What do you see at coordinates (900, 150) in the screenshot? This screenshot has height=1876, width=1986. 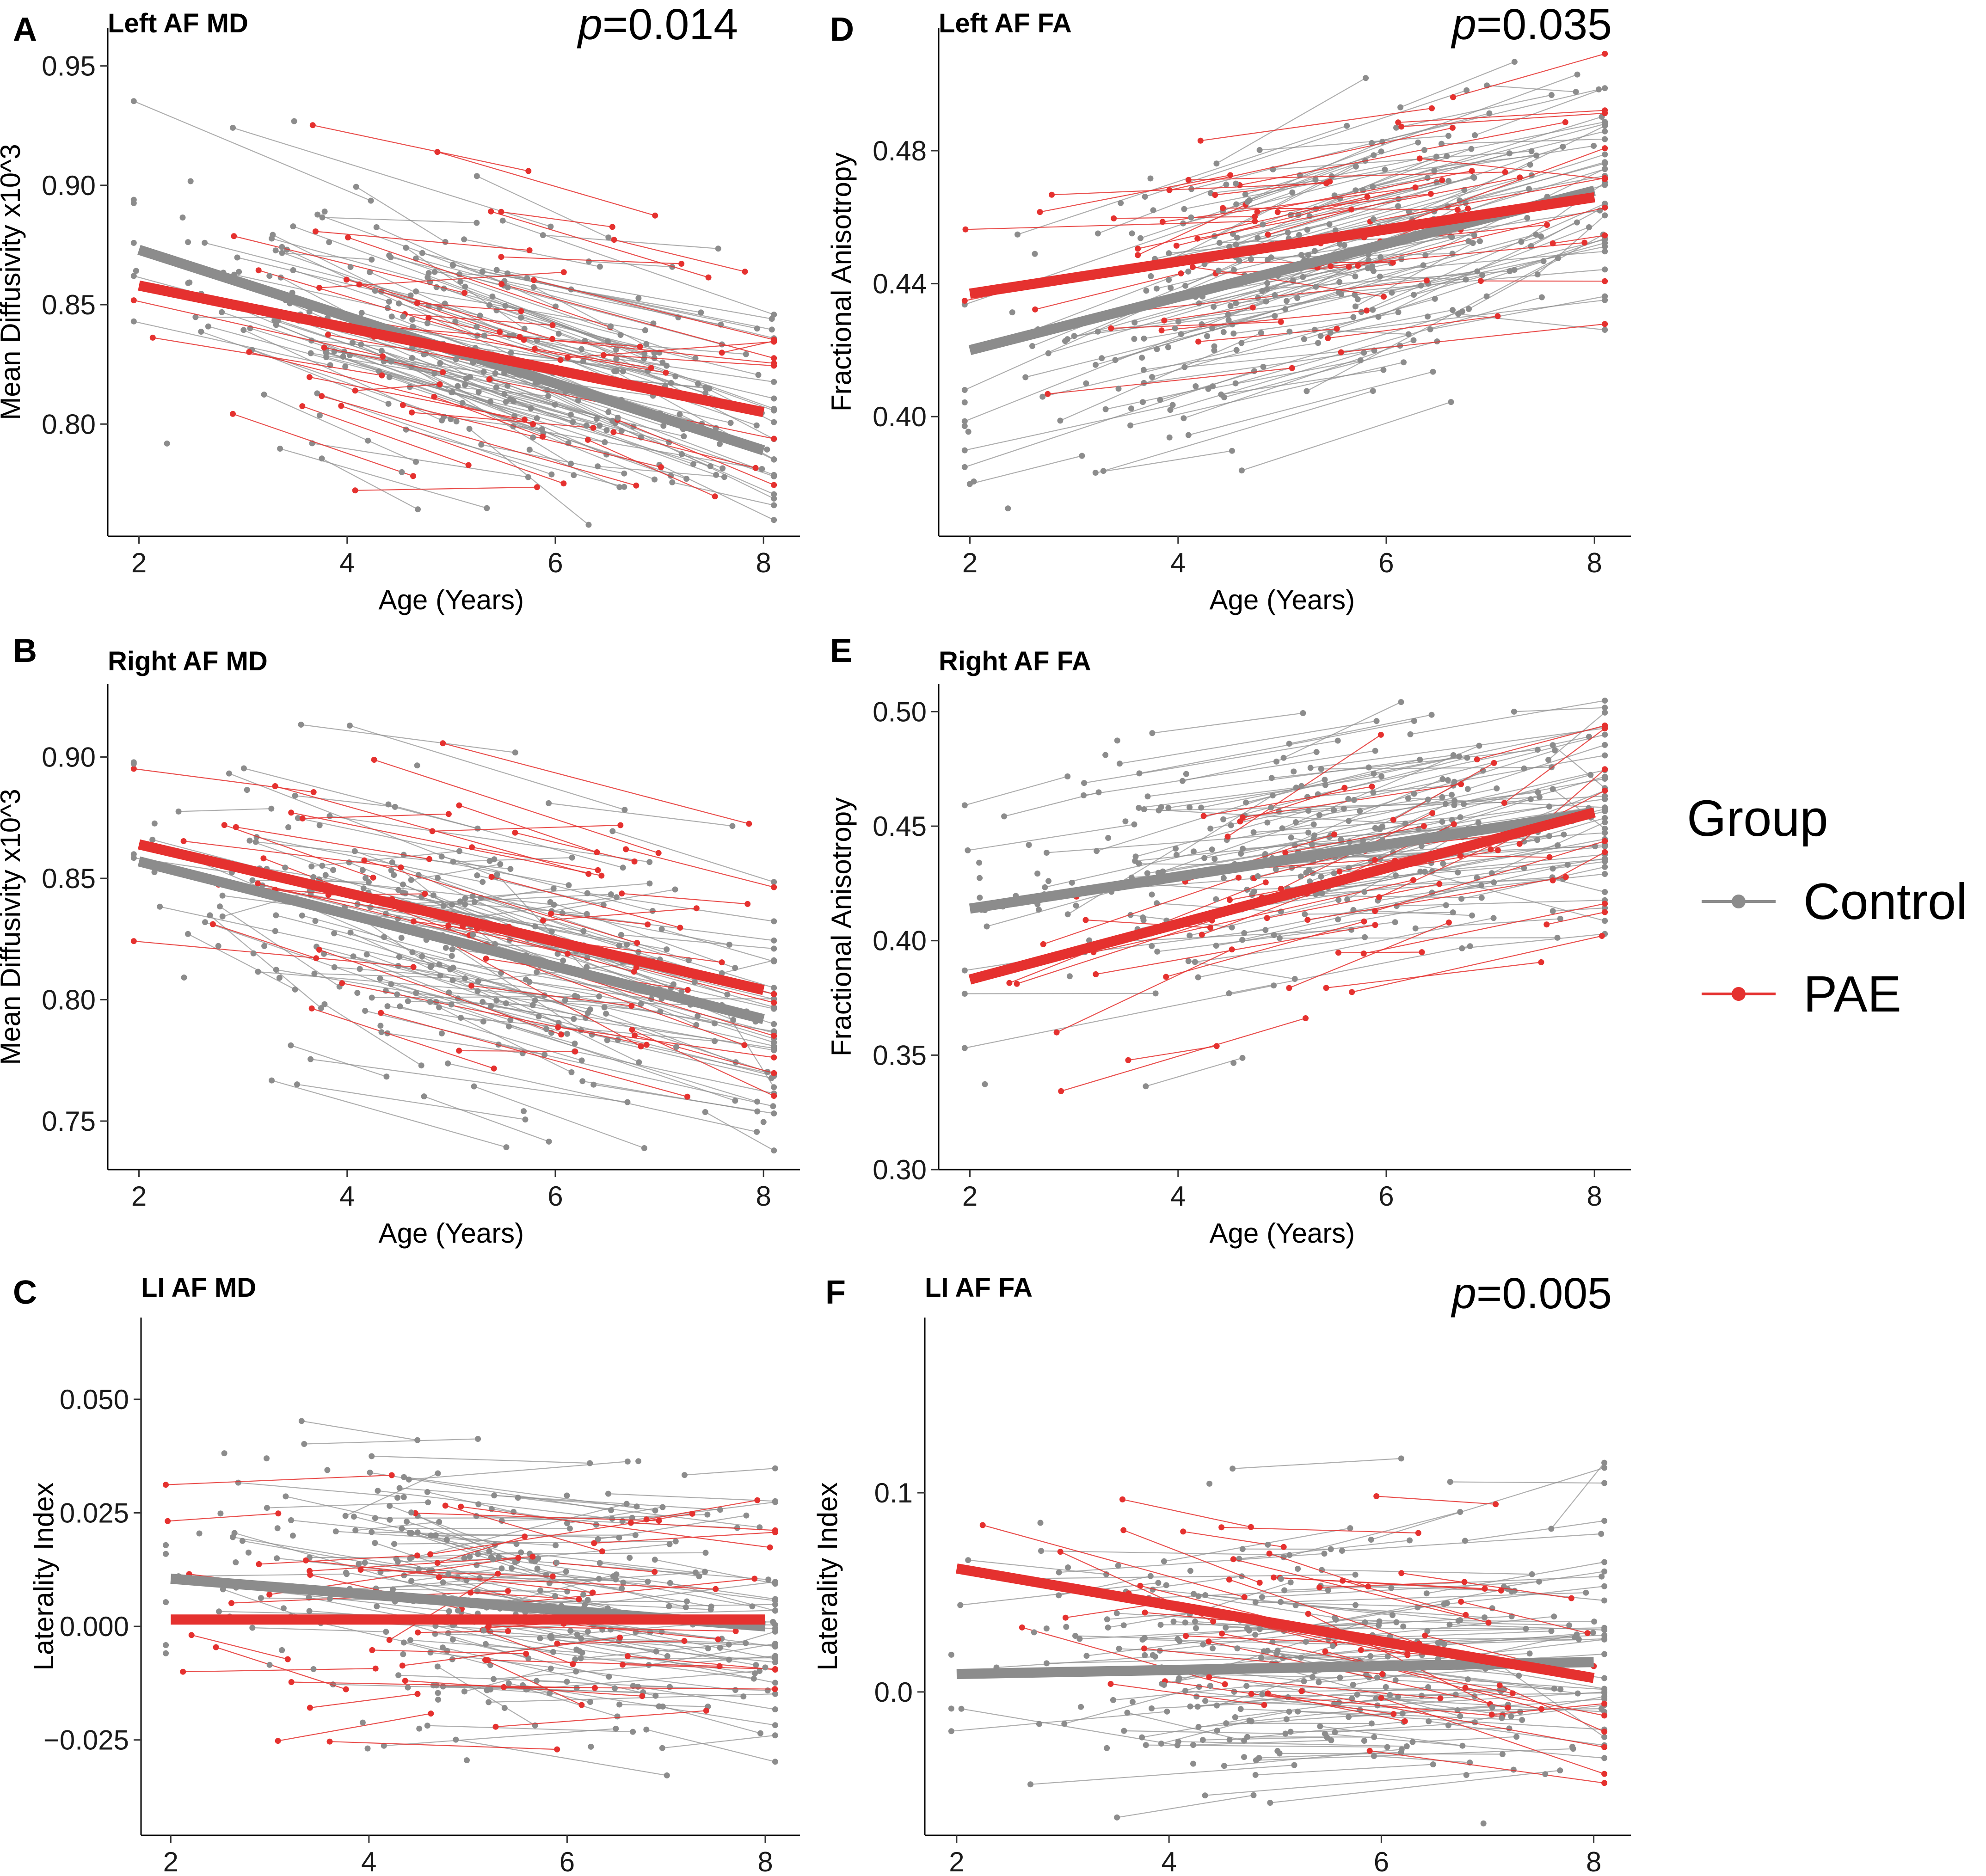 I see `y-tick-label: 0.48` at bounding box center [900, 150].